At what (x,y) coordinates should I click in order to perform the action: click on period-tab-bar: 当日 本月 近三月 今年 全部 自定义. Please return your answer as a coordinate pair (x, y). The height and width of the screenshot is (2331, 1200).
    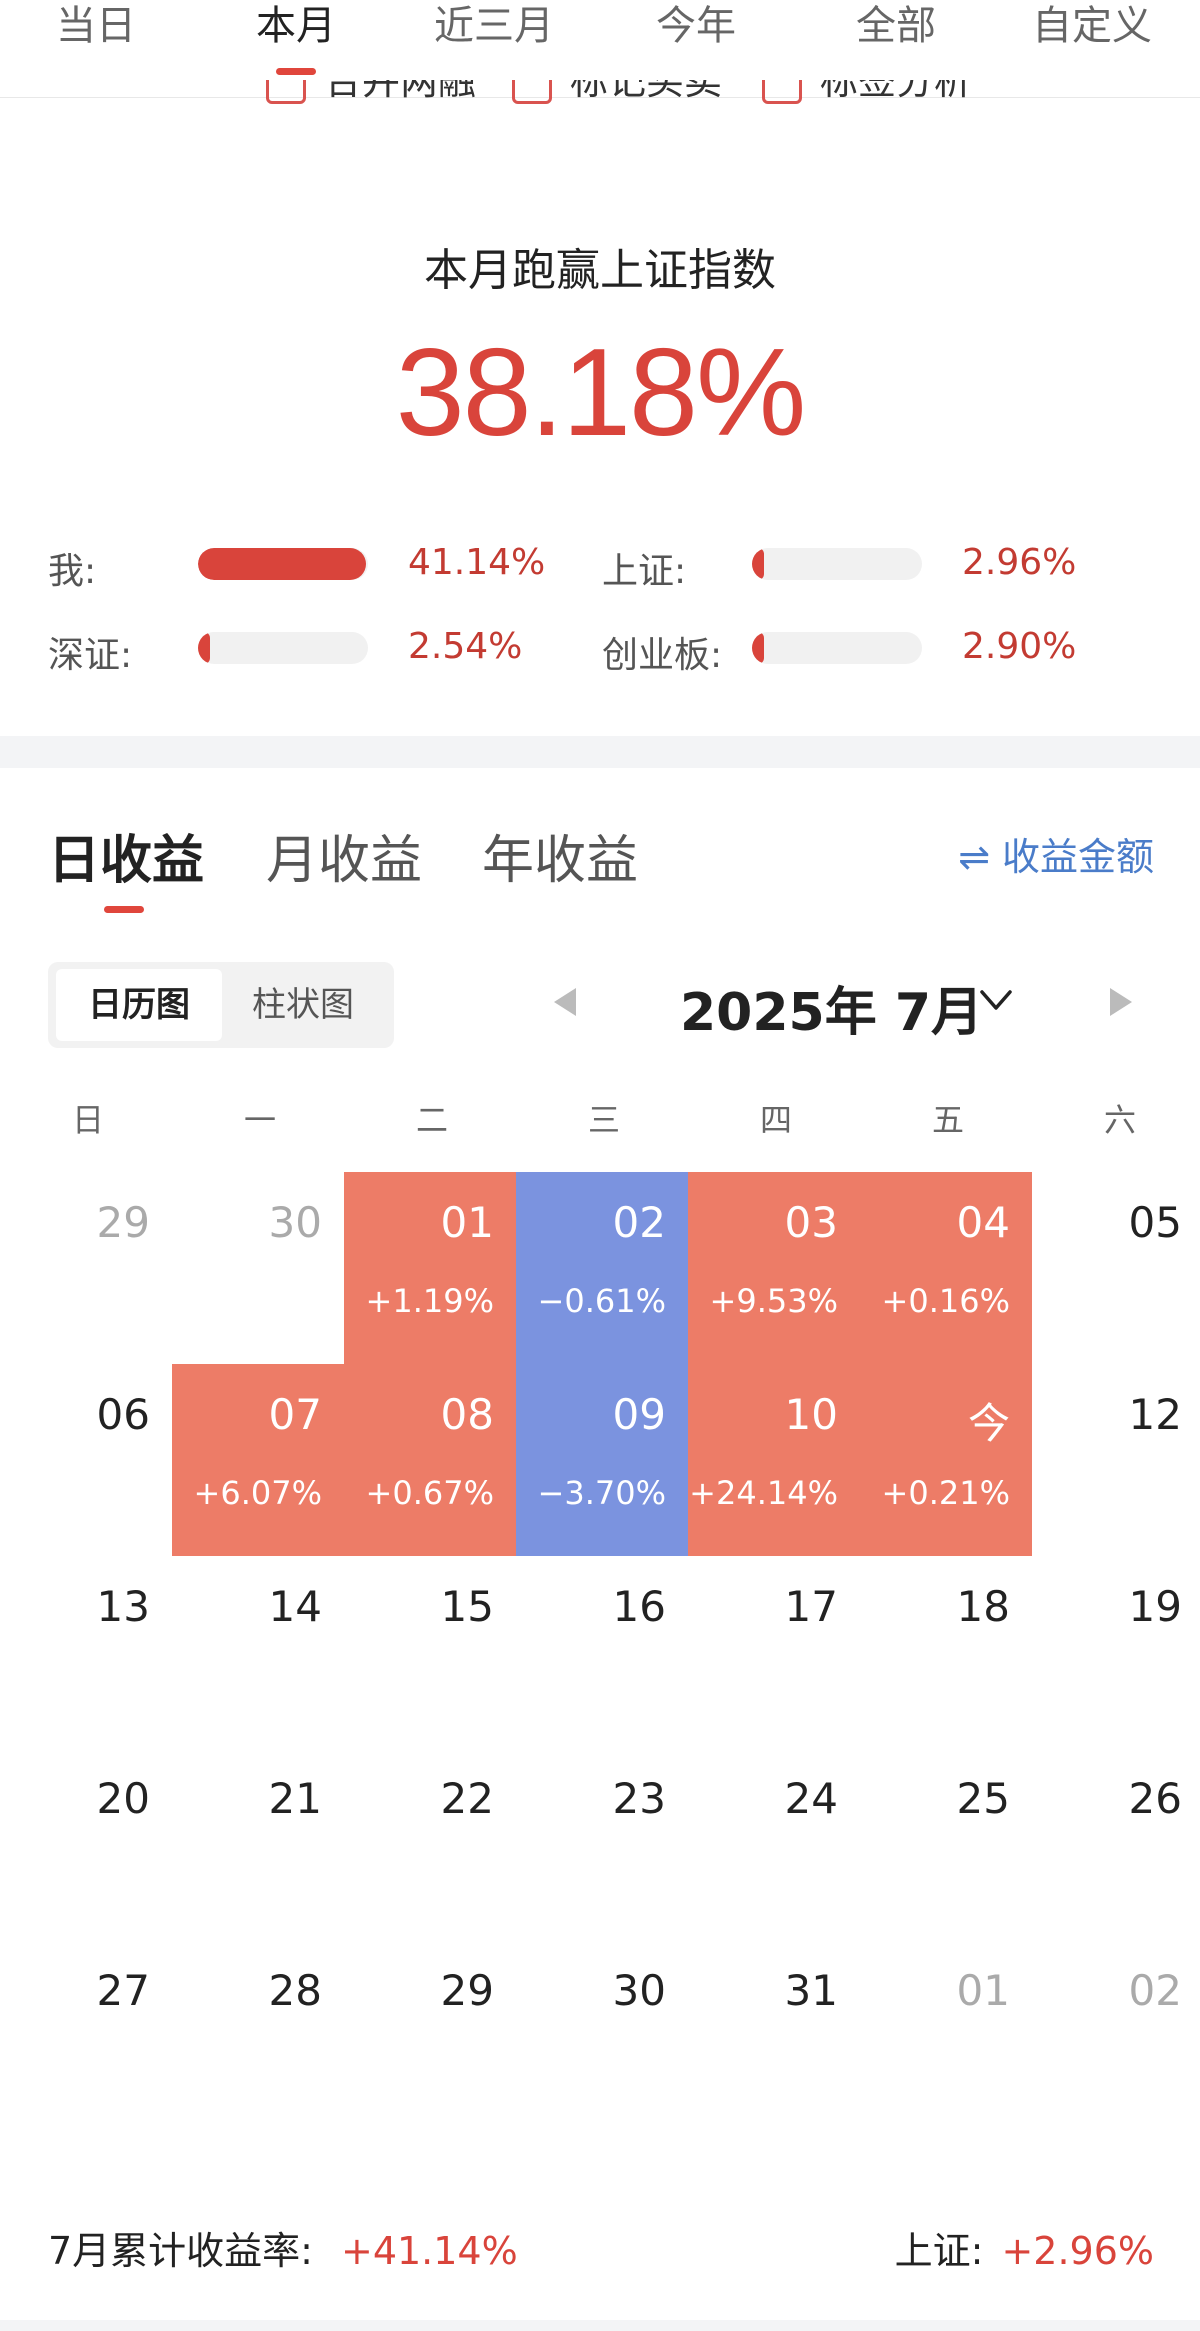
    Looking at the image, I should click on (600, 49).